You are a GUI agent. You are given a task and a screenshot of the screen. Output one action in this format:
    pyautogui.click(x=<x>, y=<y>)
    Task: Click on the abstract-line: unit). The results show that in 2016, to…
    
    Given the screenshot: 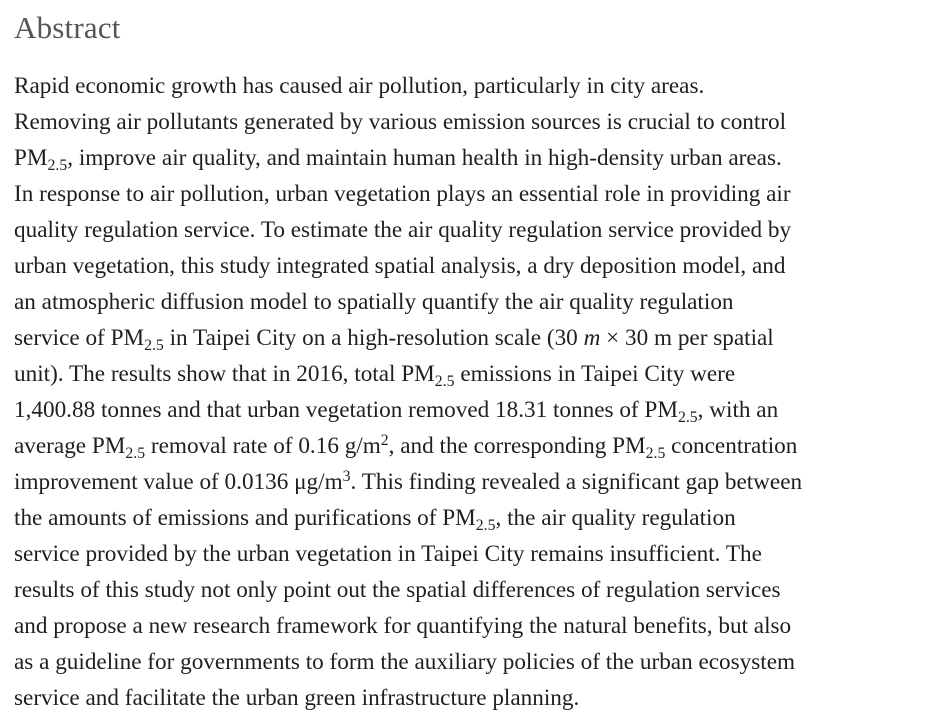 What is the action you would take?
    pyautogui.click(x=477, y=374)
    